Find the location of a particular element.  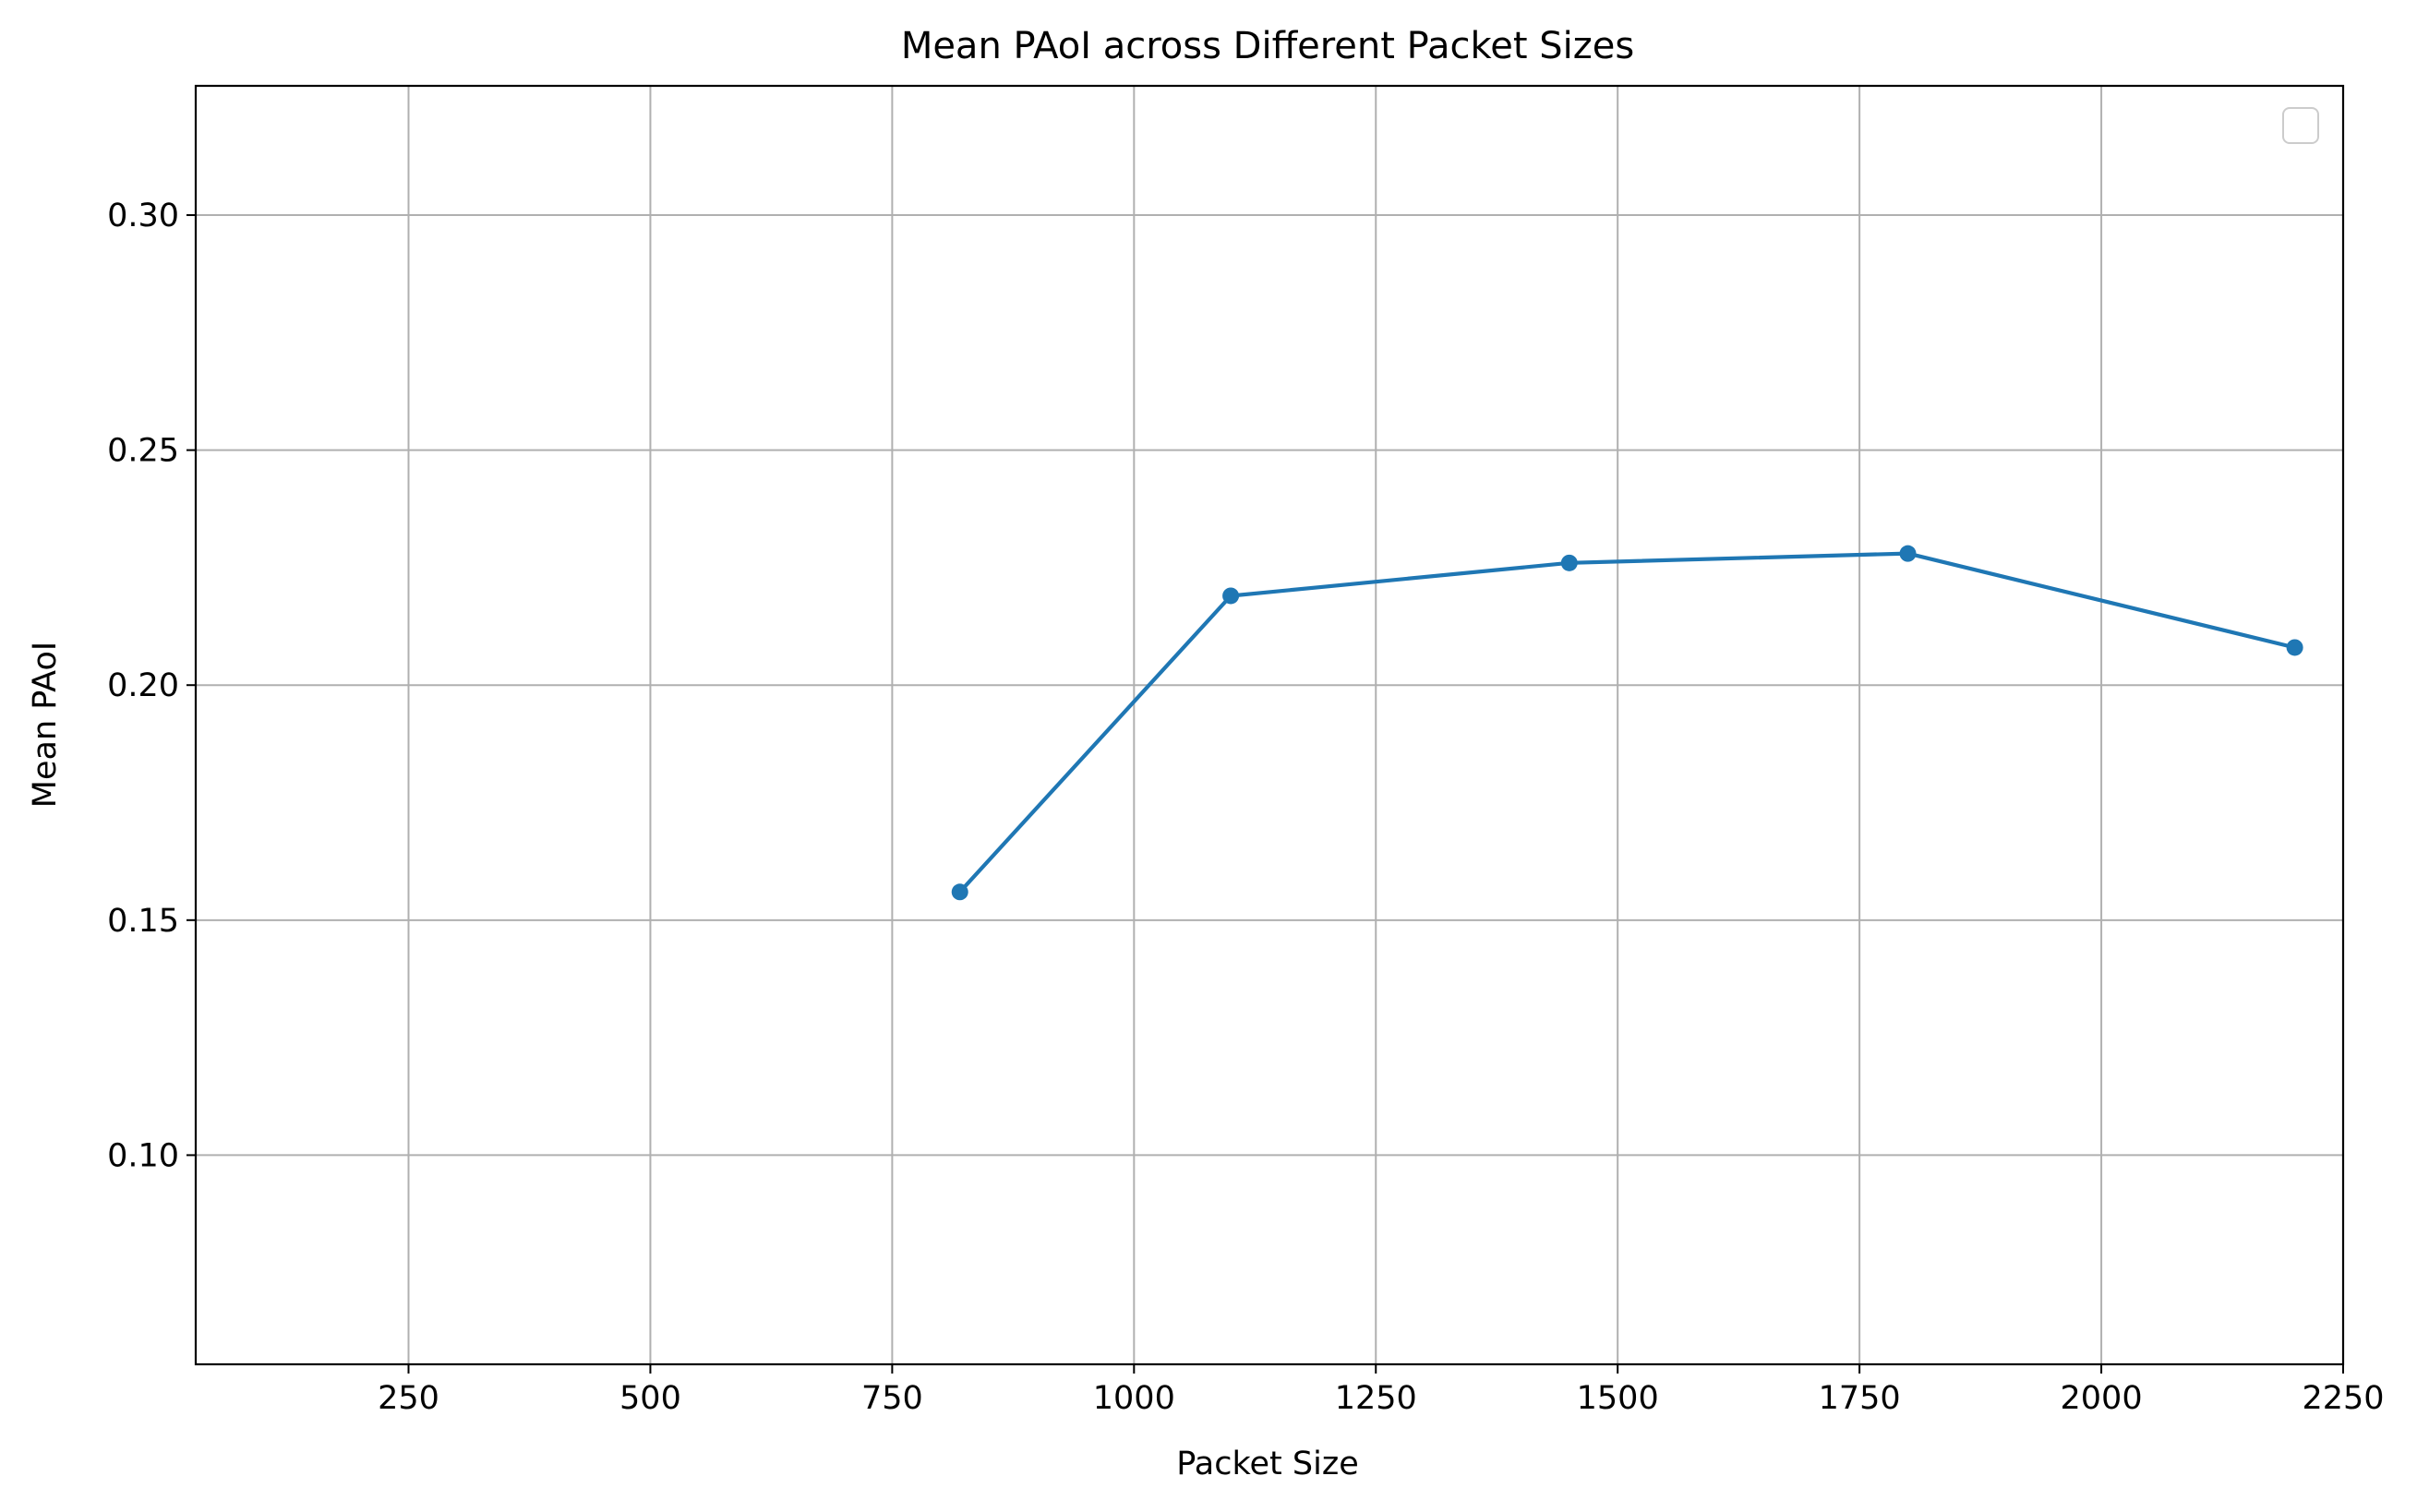

y-tick-label: 0.20 is located at coordinates (143, 685).